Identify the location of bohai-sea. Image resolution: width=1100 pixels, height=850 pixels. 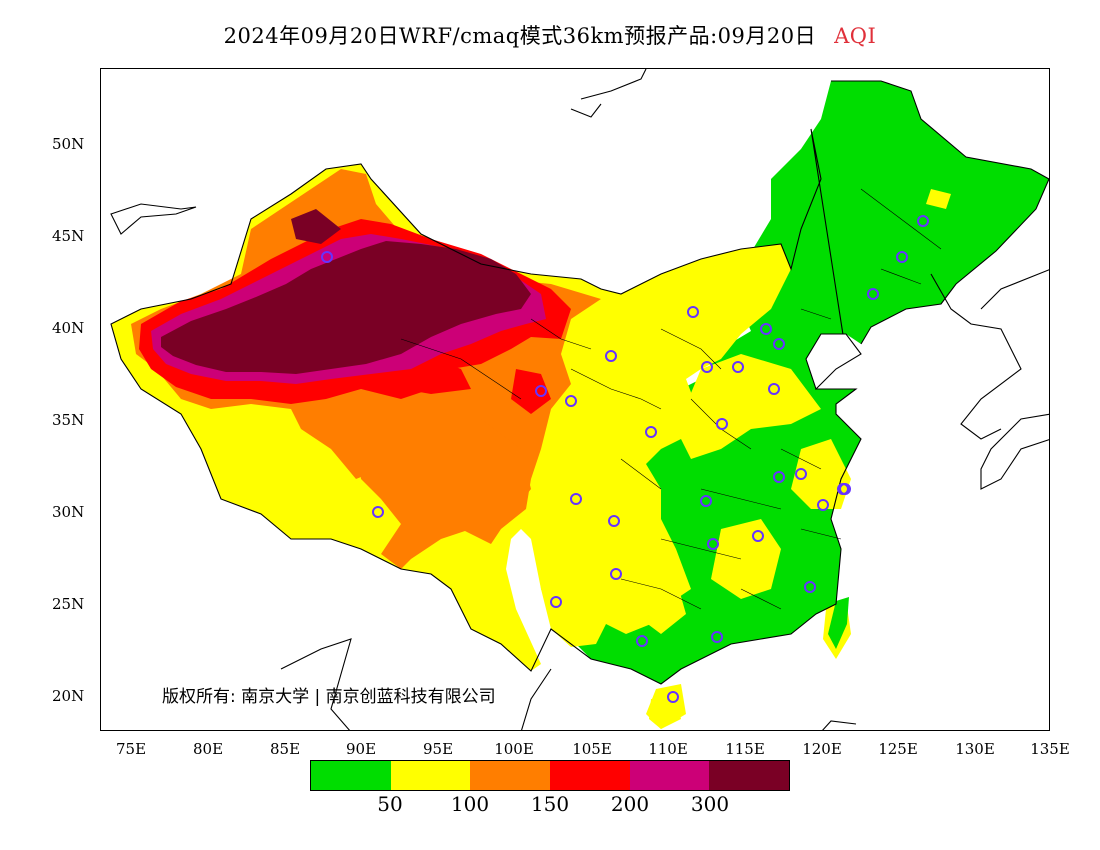
(833, 362).